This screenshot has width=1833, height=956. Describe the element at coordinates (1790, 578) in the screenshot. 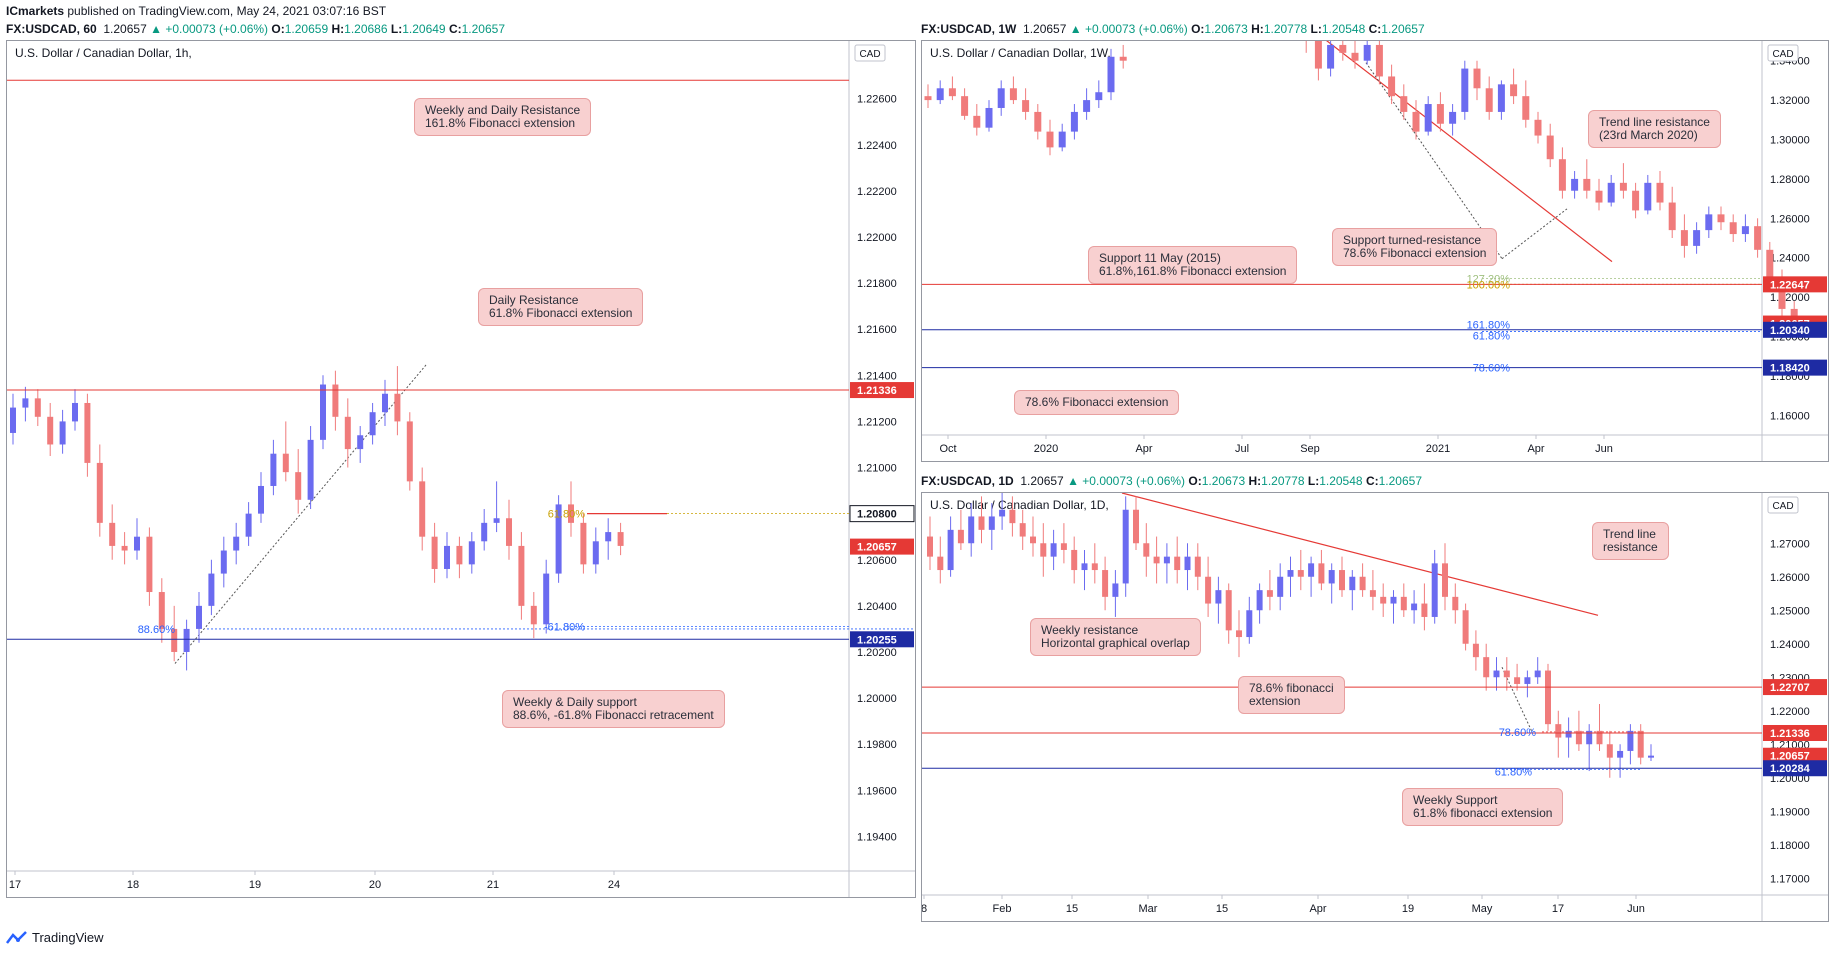

I see `y-tick-label: 1.26000` at that location.